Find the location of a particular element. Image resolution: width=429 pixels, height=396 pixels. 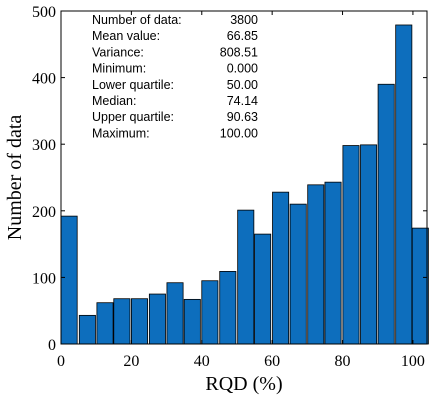

stat-label: Lower quartile: is located at coordinates (133, 85).